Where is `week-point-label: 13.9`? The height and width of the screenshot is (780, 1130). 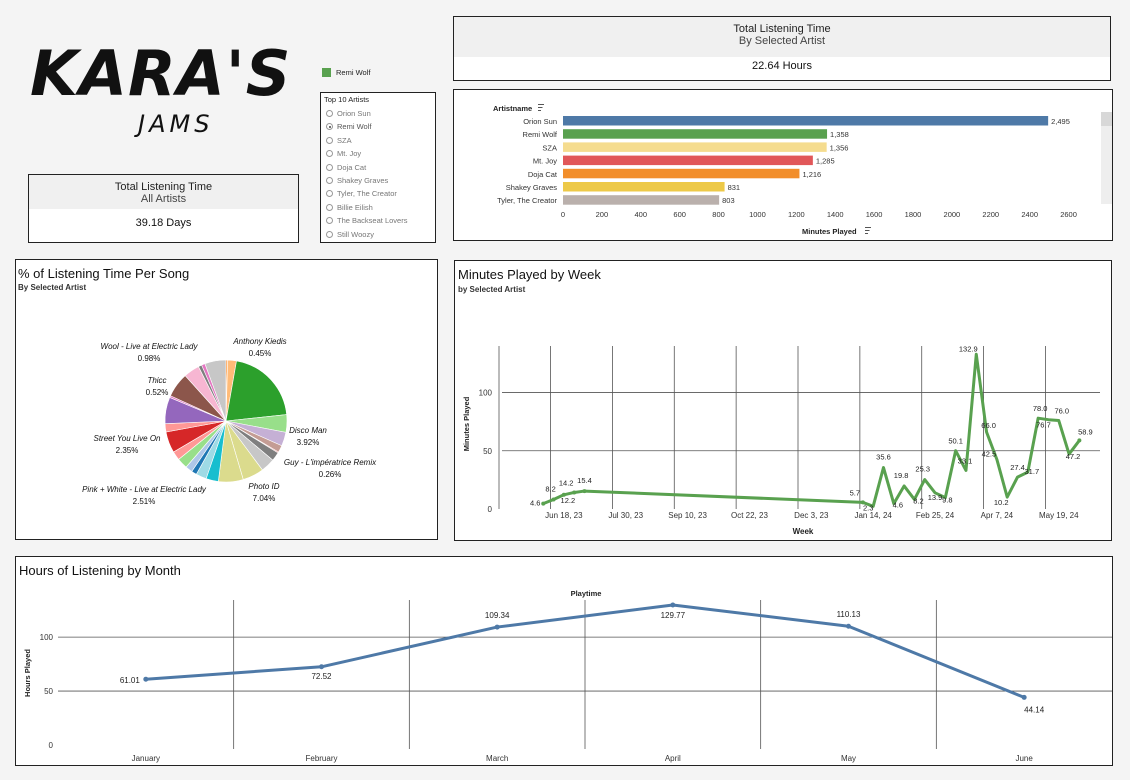
week-point-label: 13.9 is located at coordinates (935, 497).